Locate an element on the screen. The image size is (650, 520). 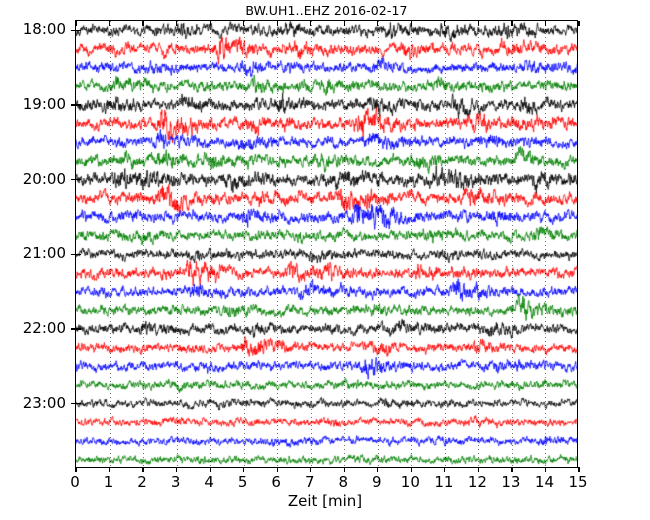
x-tick-label: 0 is located at coordinates (75, 482).